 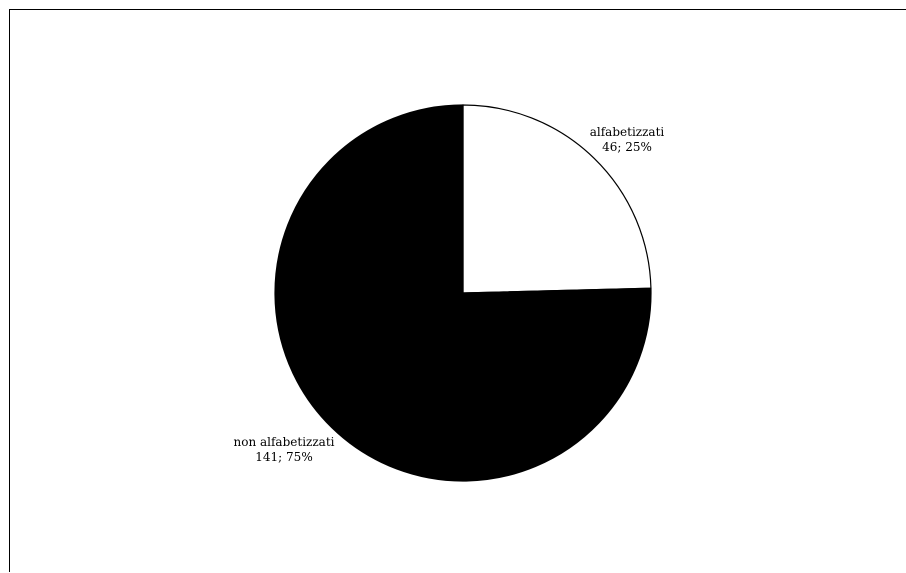 I want to click on slice-label-value: 46; 25%, so click(x=627, y=147).